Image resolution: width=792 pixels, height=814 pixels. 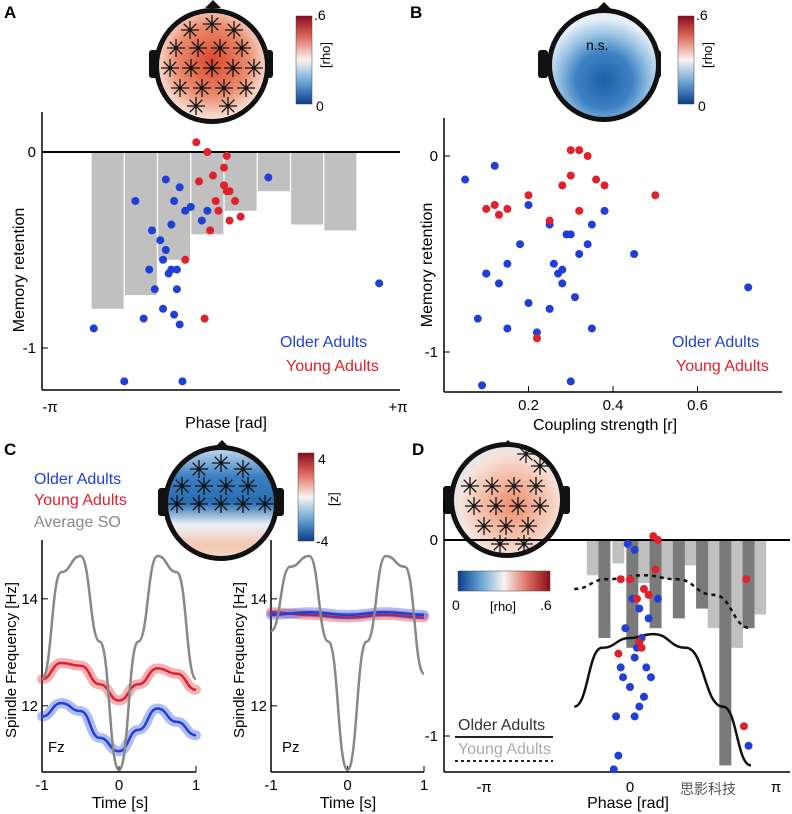 I want to click on a-ylabel: Memory retention, so click(x=19, y=270).